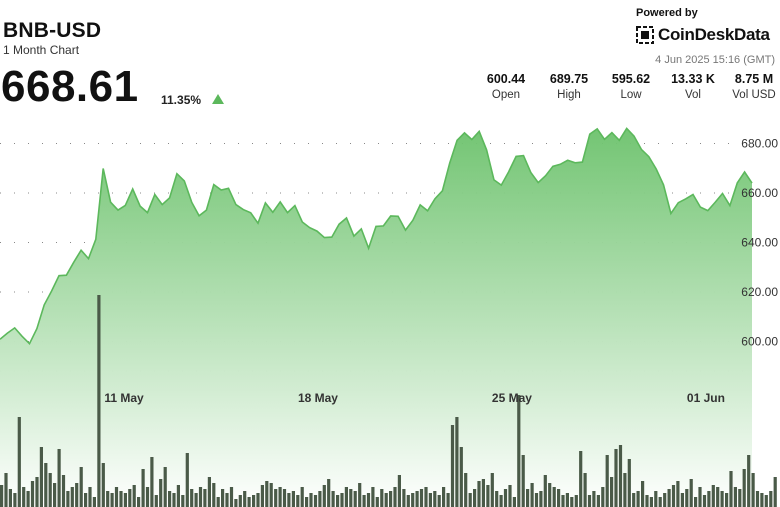 This screenshot has width=780, height=507. I want to click on brand-name: CoinDeskData, so click(714, 34).